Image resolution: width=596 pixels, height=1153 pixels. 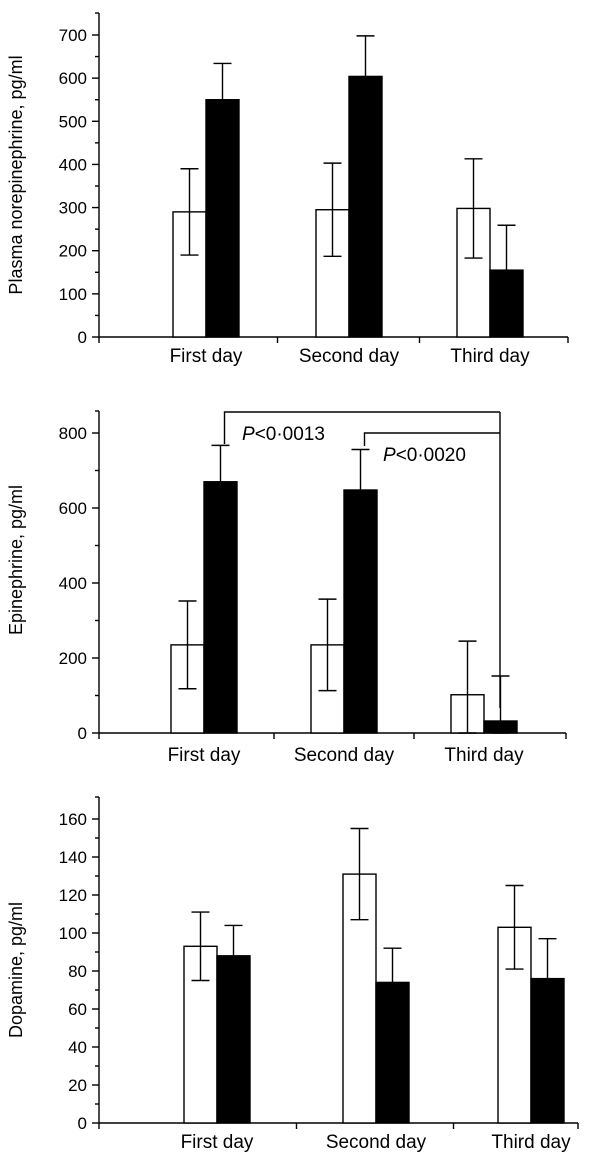 What do you see at coordinates (77, 1047) in the screenshot?
I see `y-tick-label: 40` at bounding box center [77, 1047].